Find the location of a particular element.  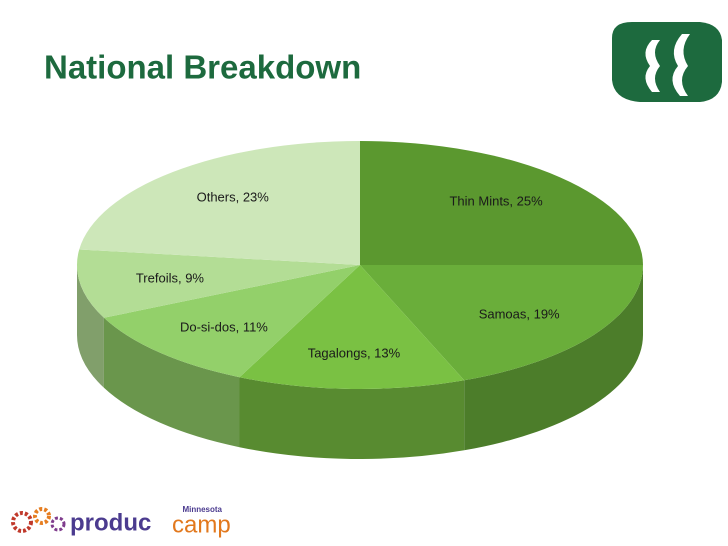

data-label: Others, 23% is located at coordinates (233, 196).